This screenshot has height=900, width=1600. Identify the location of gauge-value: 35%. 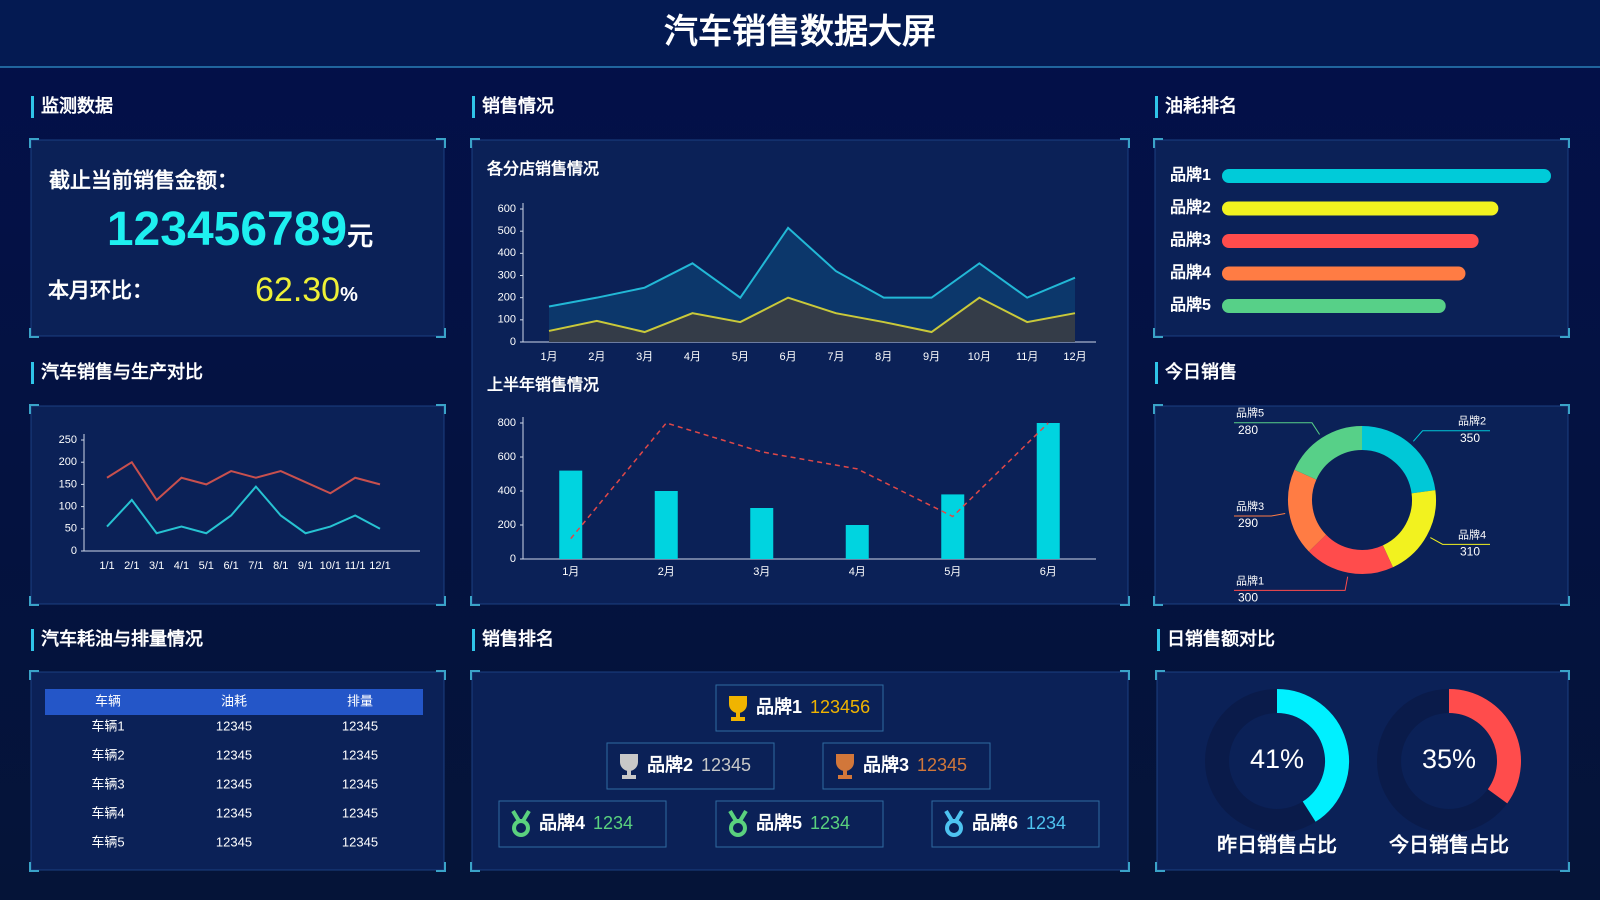
(1449, 759).